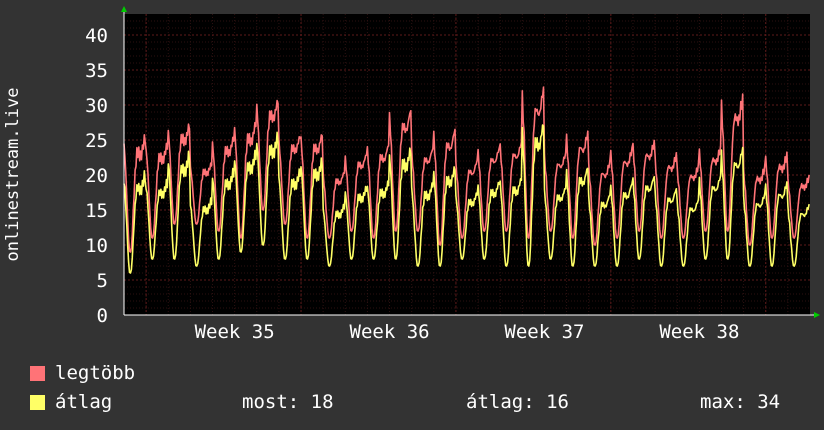 The width and height of the screenshot is (824, 430). Describe the element at coordinates (37, 373) in the screenshot. I see `legend-swatch-max` at that location.